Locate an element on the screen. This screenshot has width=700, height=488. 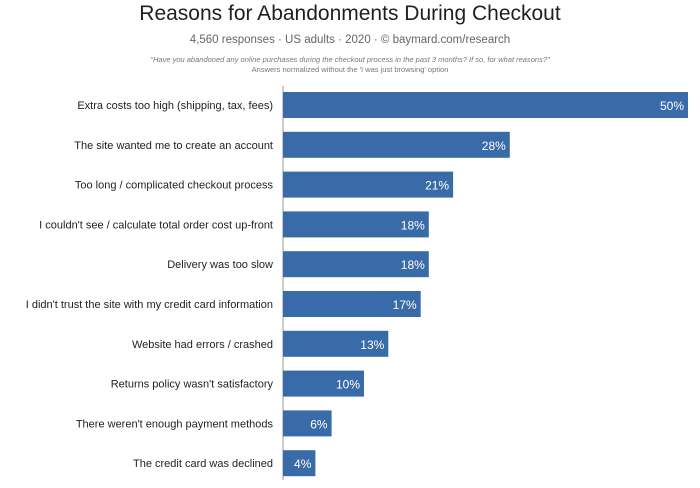
value-label-7: 13% is located at coordinates (372, 345).